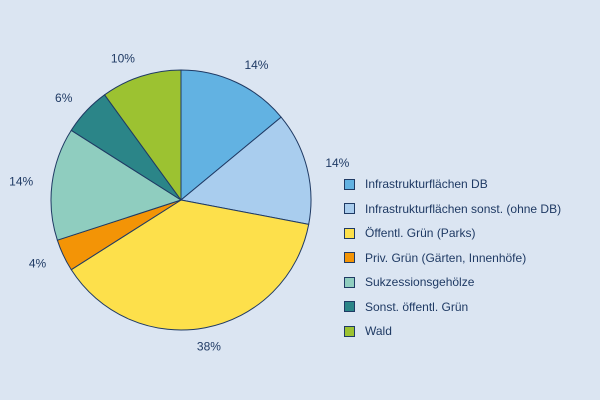 The height and width of the screenshot is (400, 600). I want to click on legend-label-0: Infrastrukturflächen DB, so click(426, 184).